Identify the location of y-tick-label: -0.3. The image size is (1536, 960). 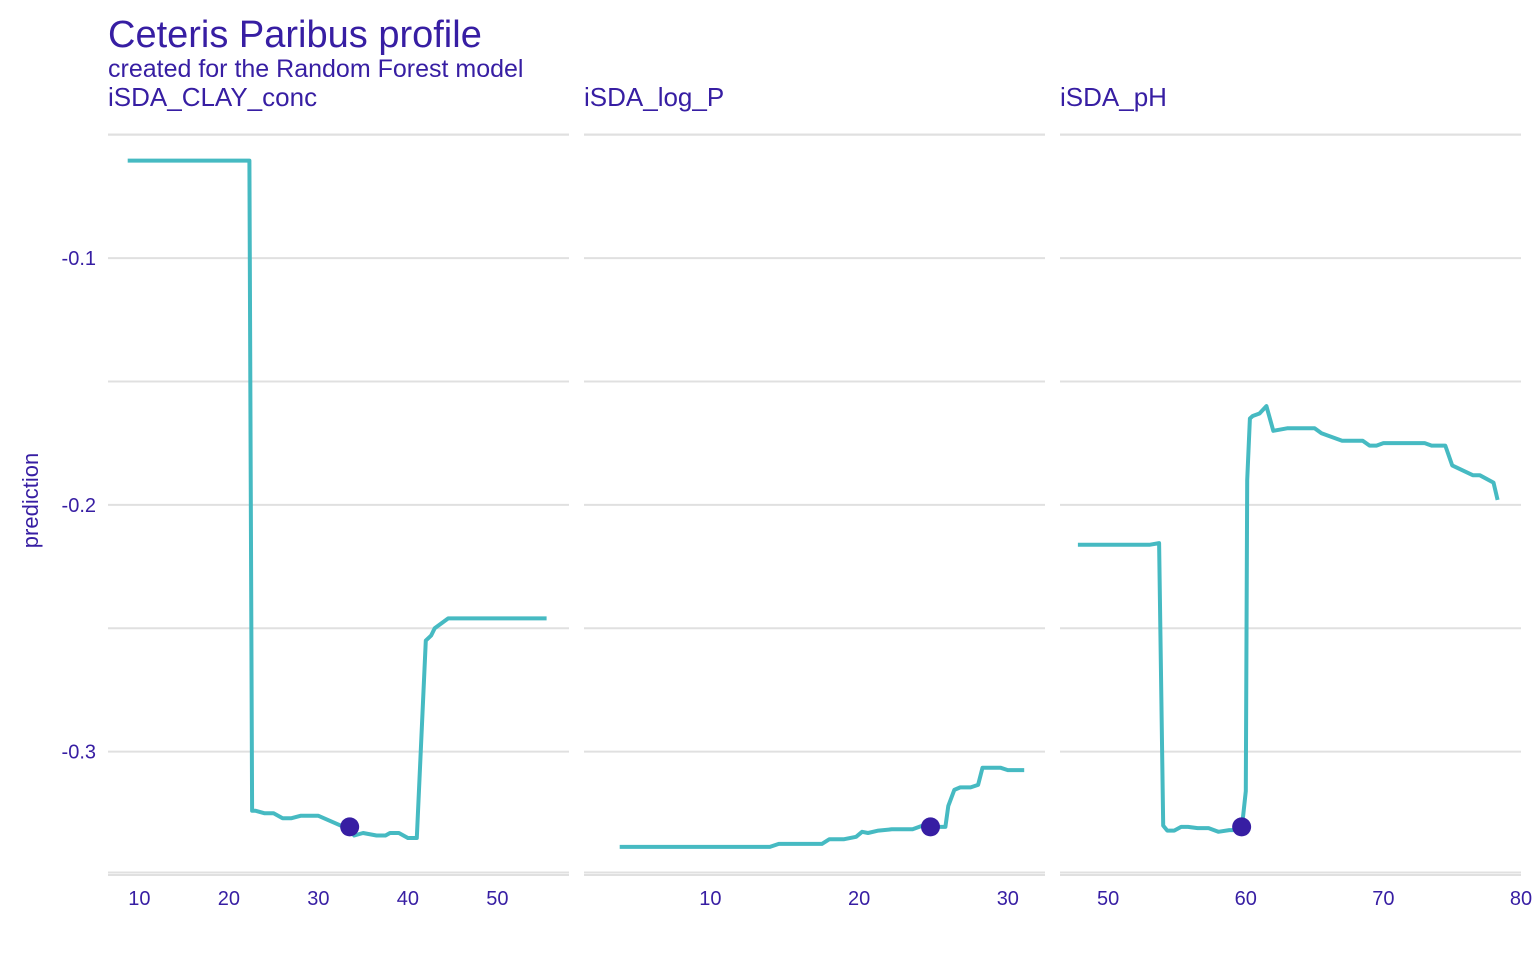
(79, 753).